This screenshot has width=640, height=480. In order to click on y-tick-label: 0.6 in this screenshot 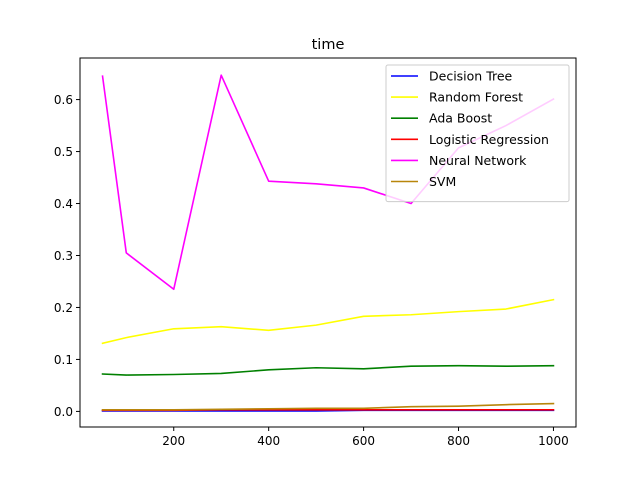, I will do `click(63, 100)`.